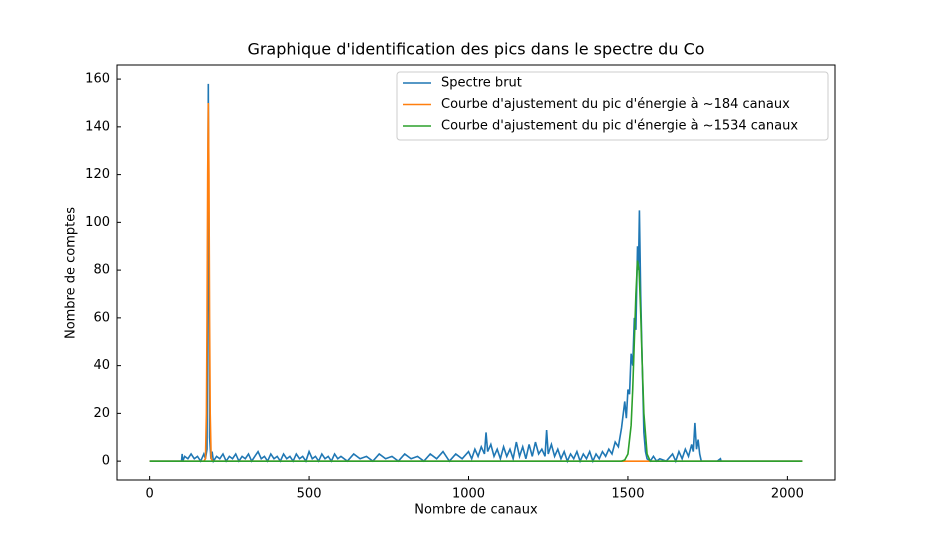  Describe the element at coordinates (627, 494) in the screenshot. I see `x-tick-label: 1500` at that location.